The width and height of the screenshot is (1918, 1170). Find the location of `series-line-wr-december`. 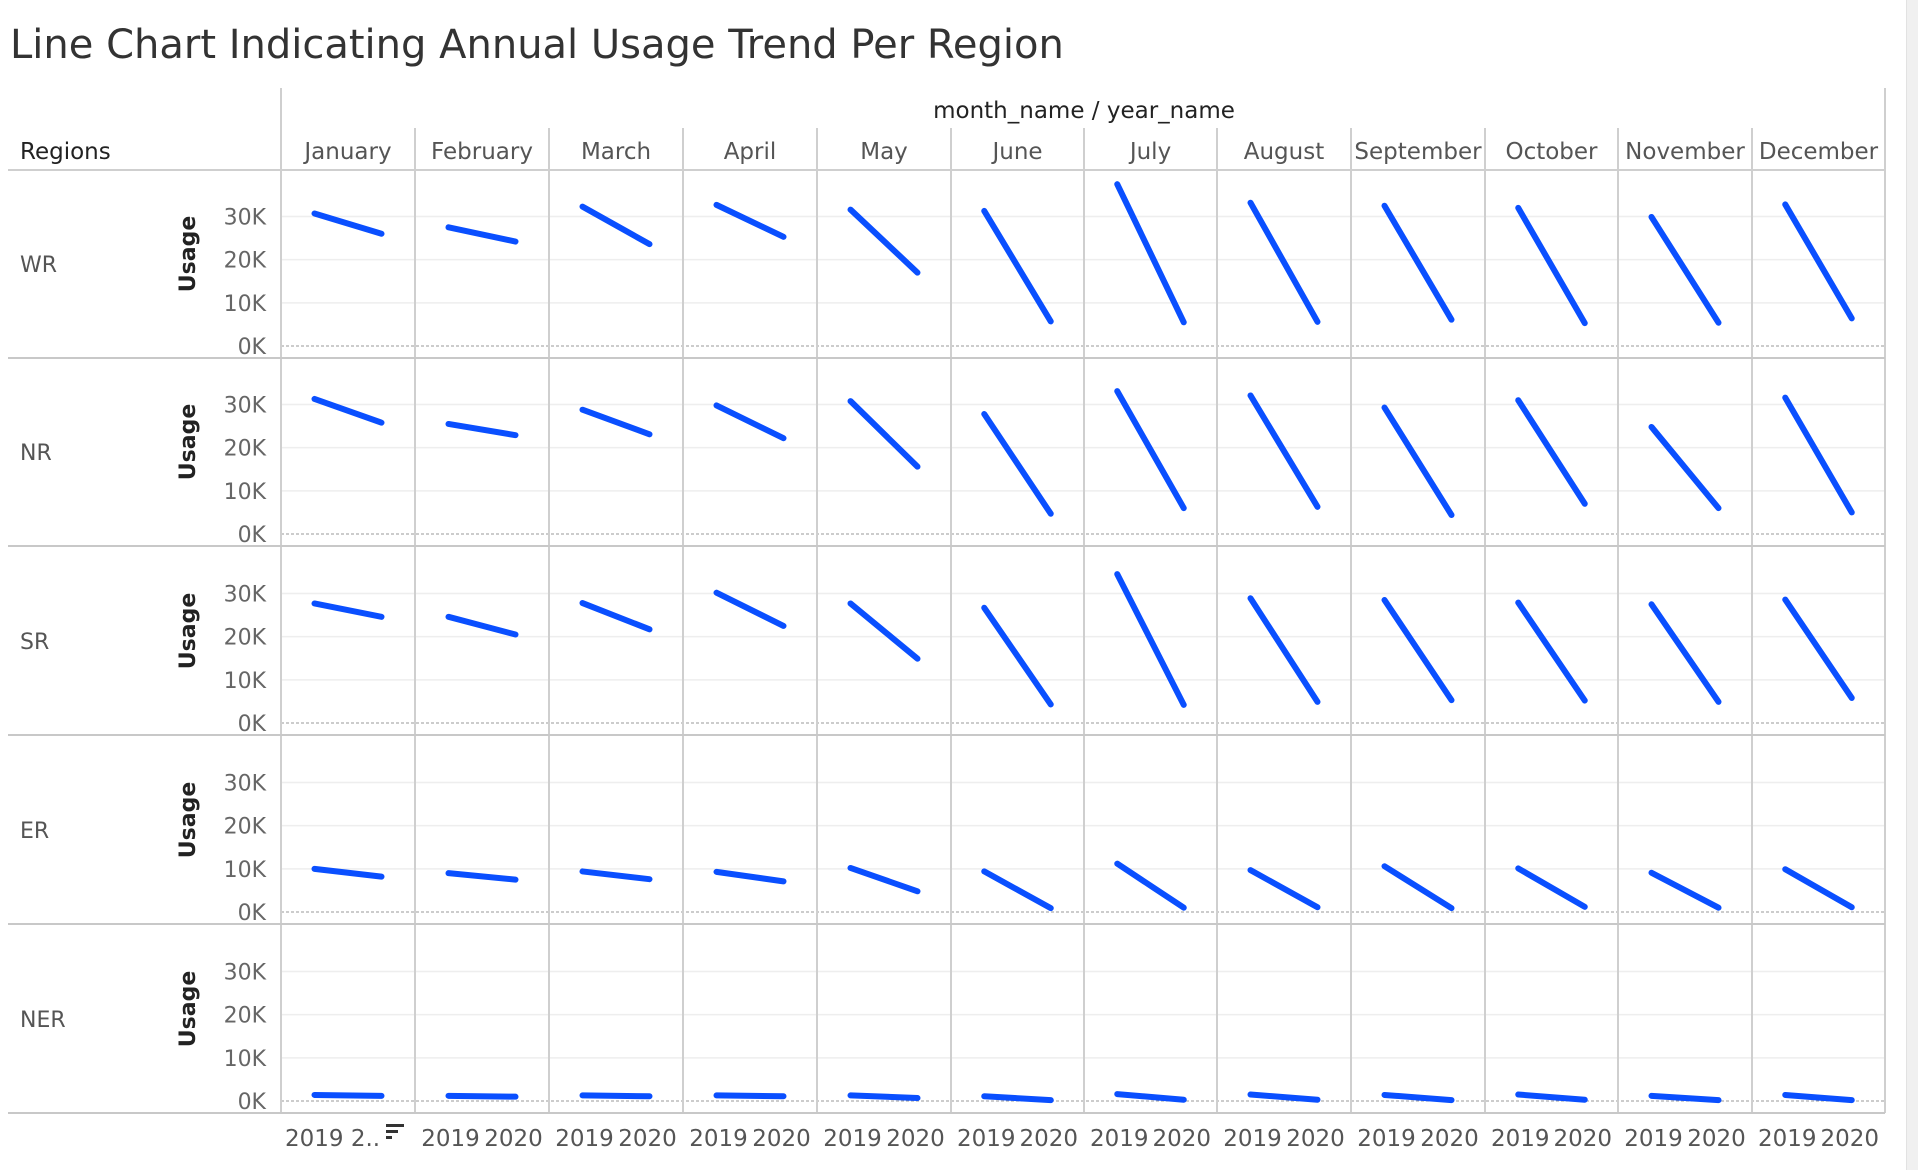

series-line-wr-december is located at coordinates (1818, 261).